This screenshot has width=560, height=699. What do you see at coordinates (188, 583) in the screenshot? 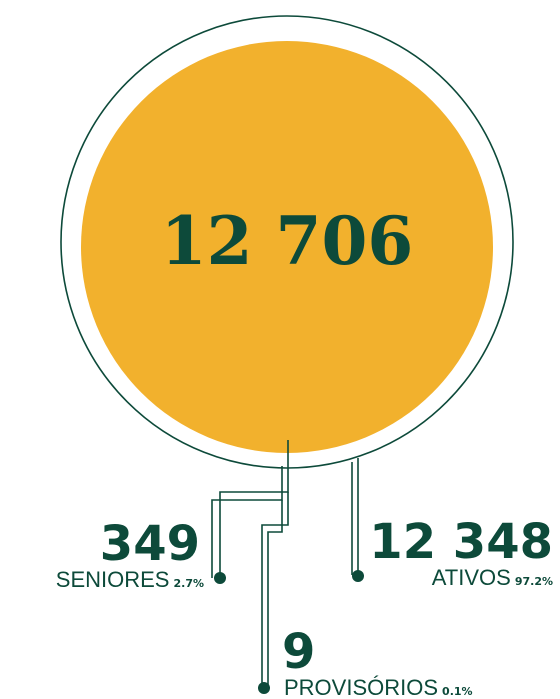
I see `group-percent: 2.7%` at bounding box center [188, 583].